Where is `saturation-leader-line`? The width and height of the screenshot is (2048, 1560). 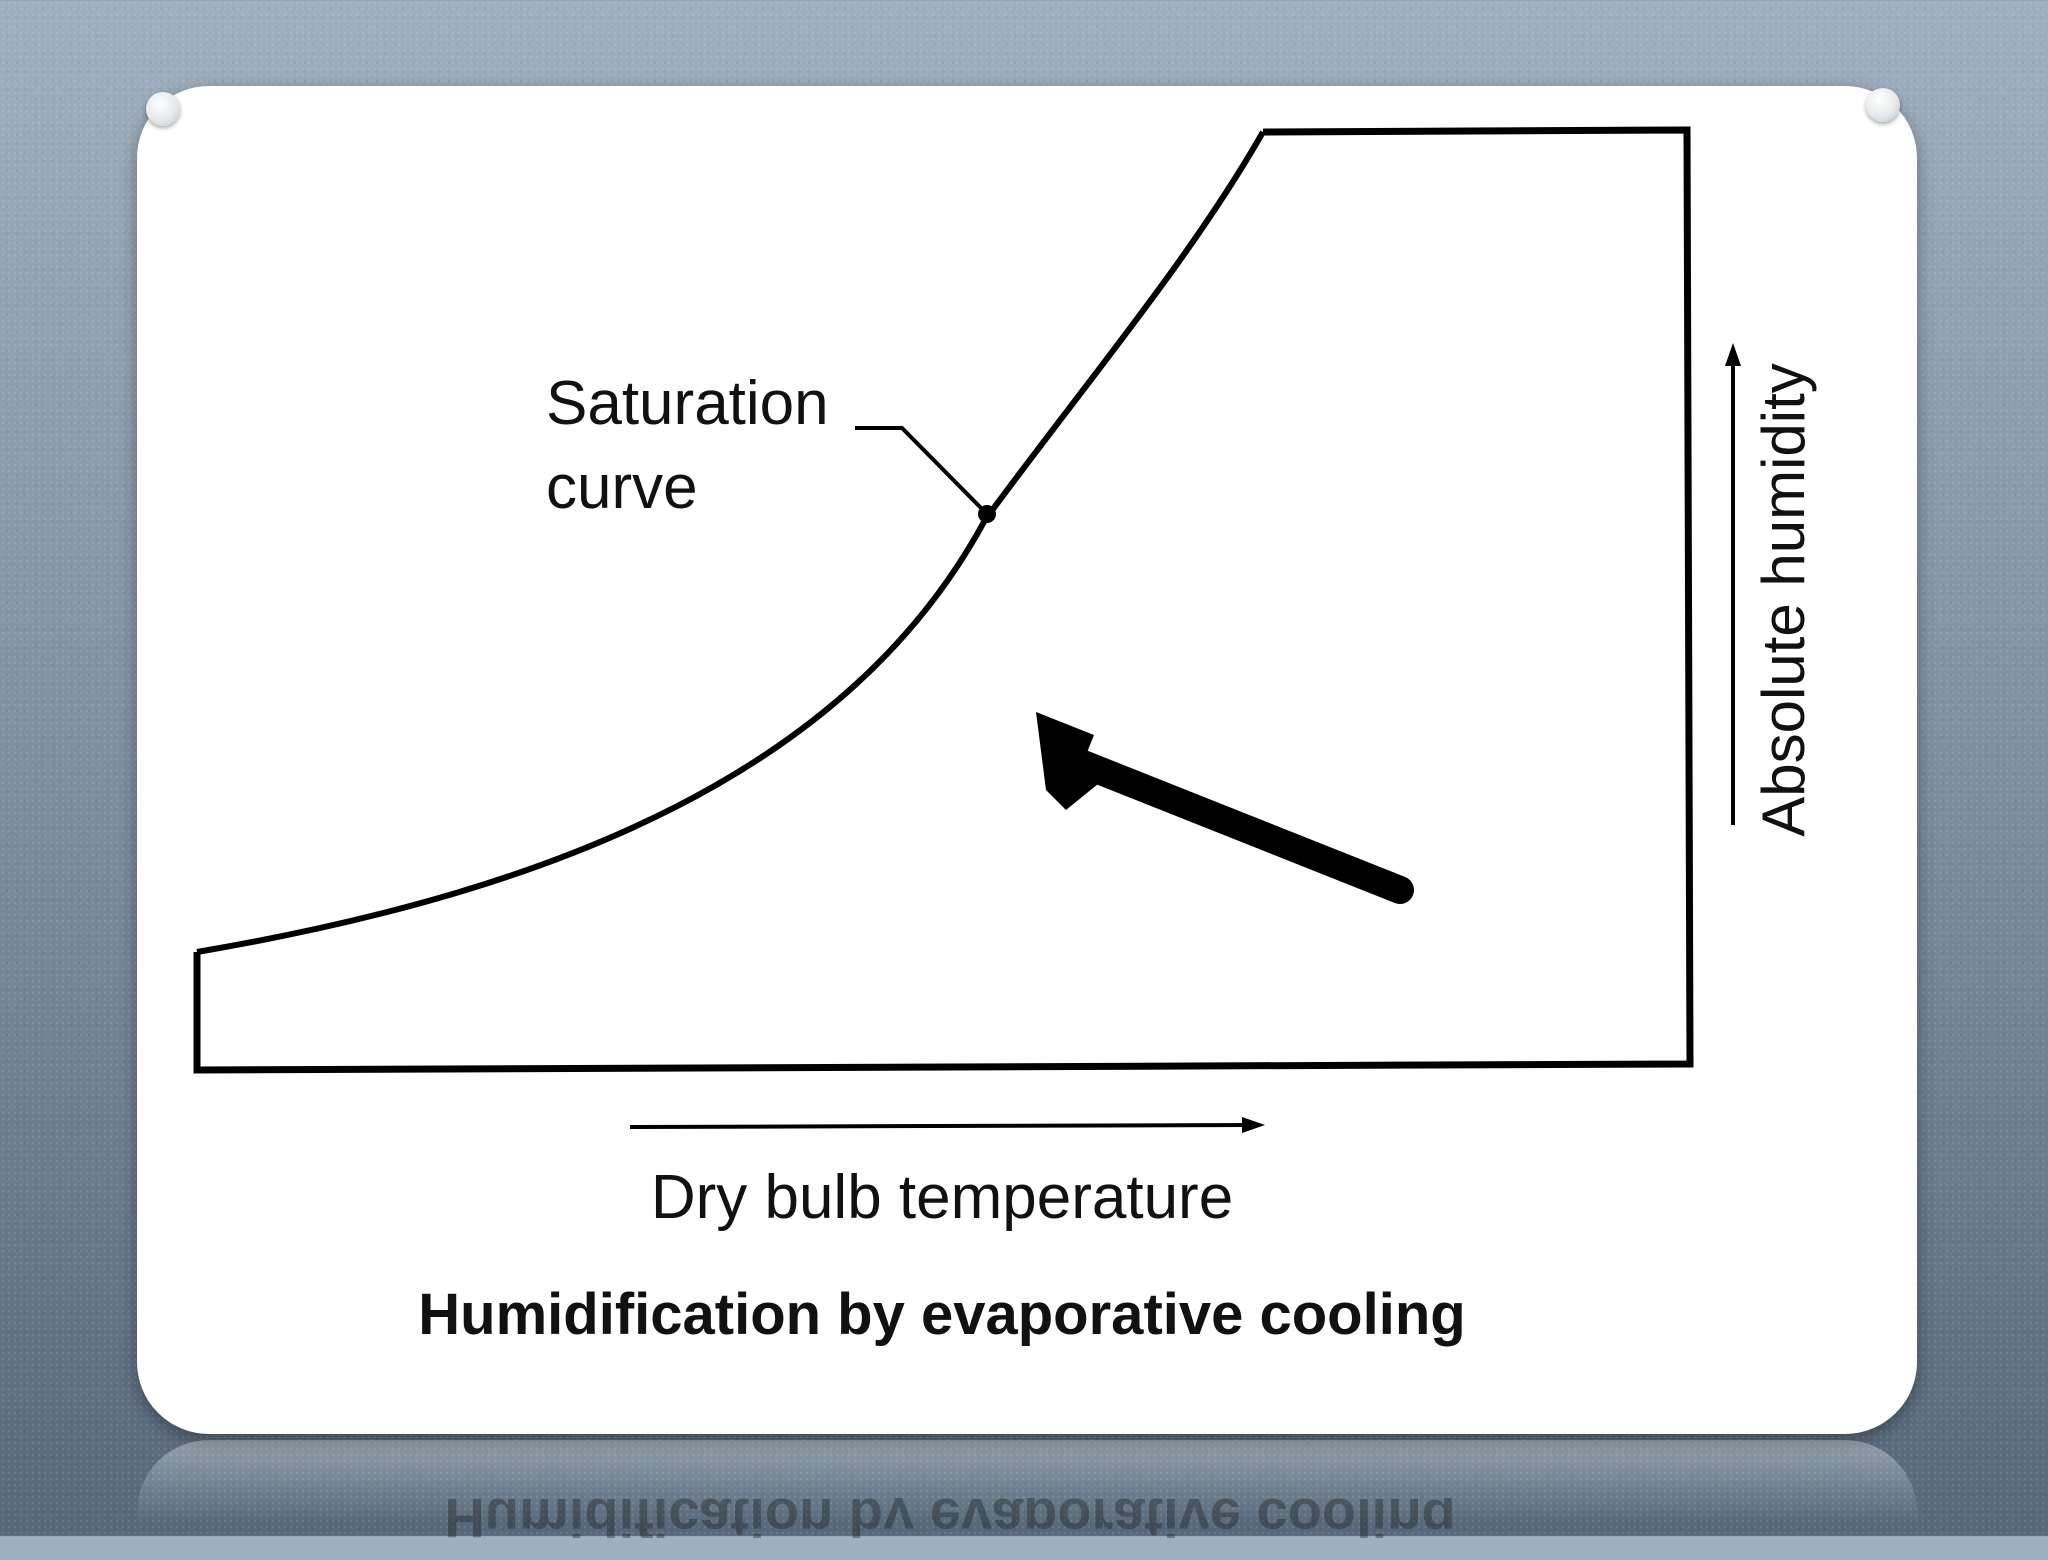 saturation-leader-line is located at coordinates (921, 470).